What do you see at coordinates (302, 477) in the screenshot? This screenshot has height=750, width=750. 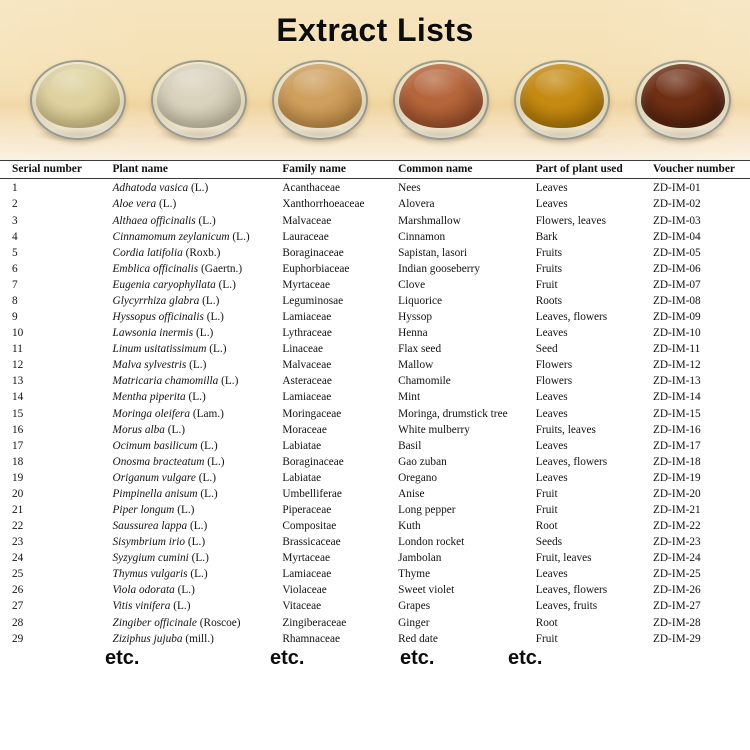 I see `cell-family-name: Labiatae` at bounding box center [302, 477].